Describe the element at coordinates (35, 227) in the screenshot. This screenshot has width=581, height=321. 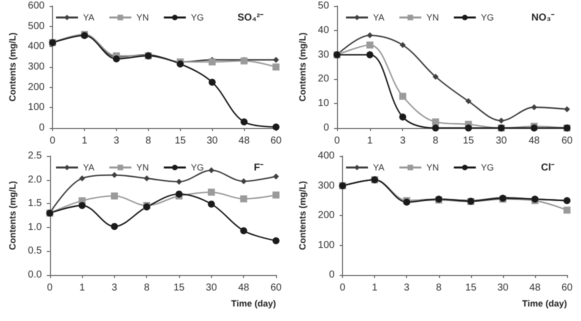
I see `y-tick-label: 1.0` at that location.